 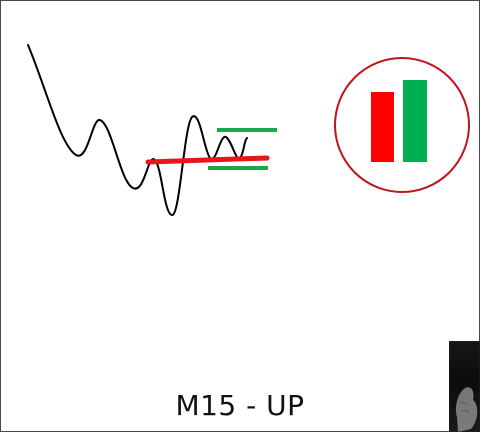 I want to click on timeframe-caption: M15 - UP, so click(x=240, y=406).